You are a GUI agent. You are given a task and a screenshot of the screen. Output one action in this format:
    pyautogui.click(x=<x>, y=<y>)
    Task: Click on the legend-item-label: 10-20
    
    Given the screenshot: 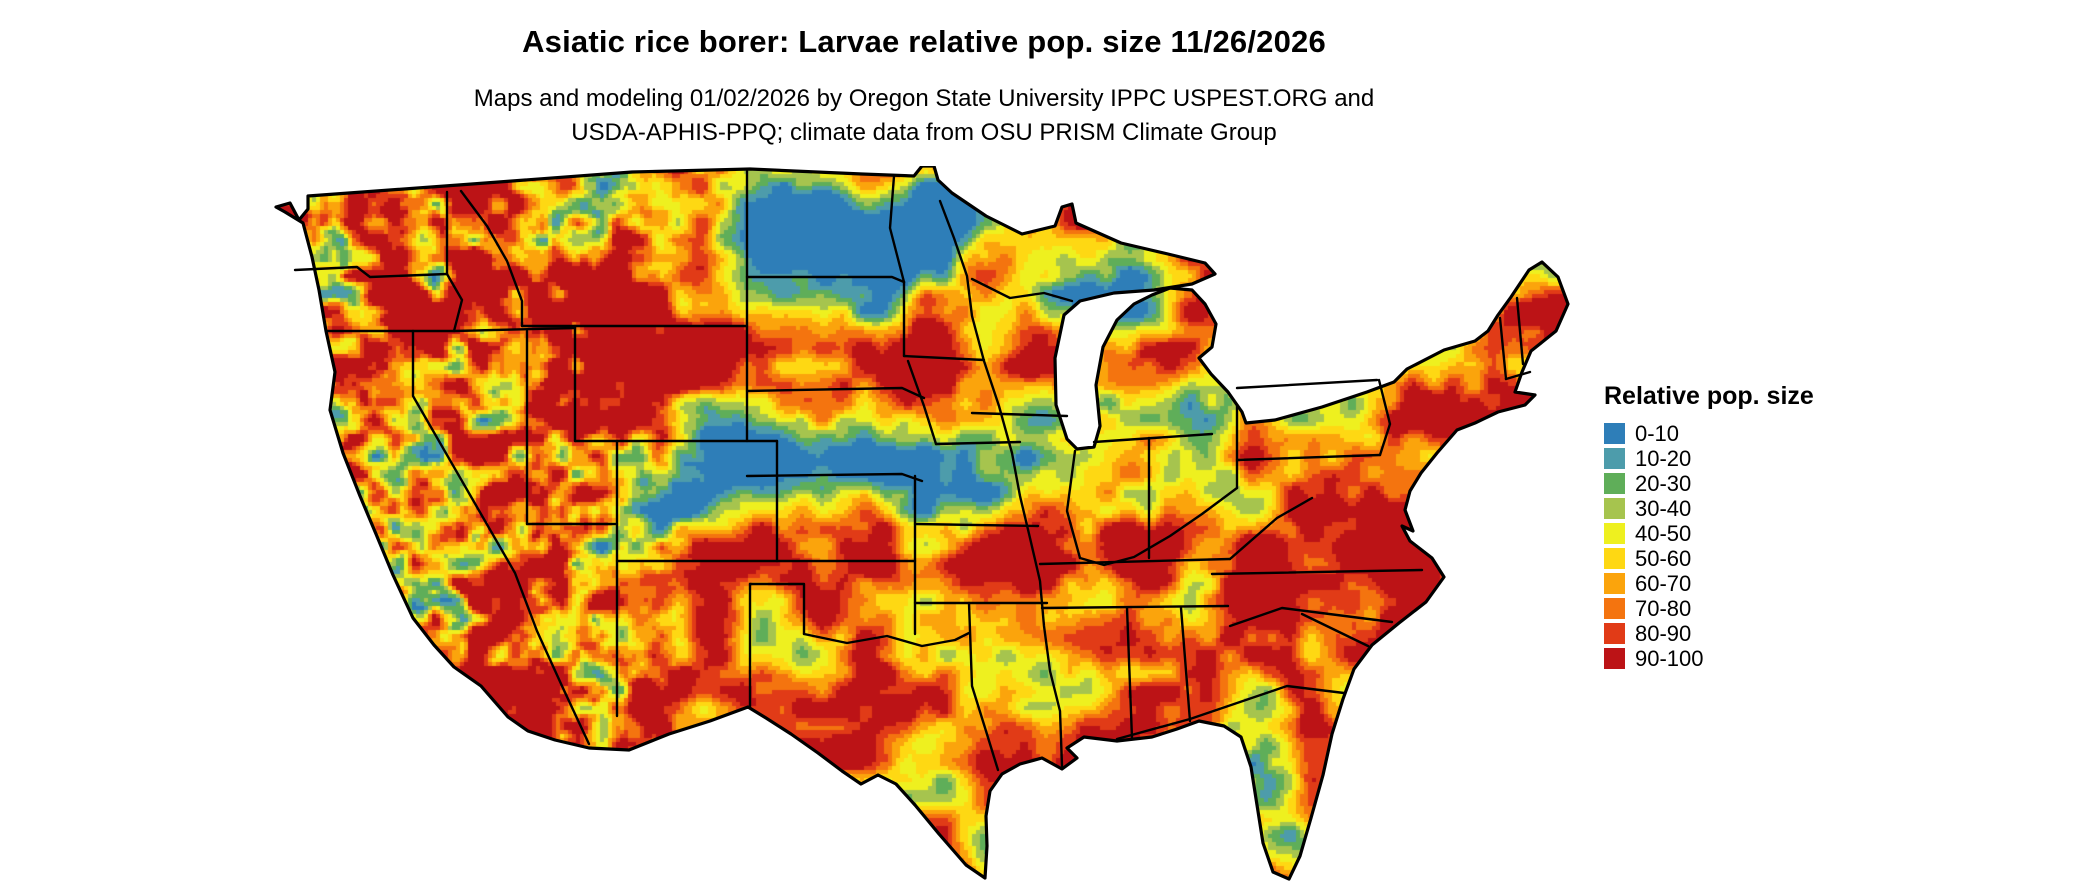 What is the action you would take?
    pyautogui.click(x=1663, y=458)
    